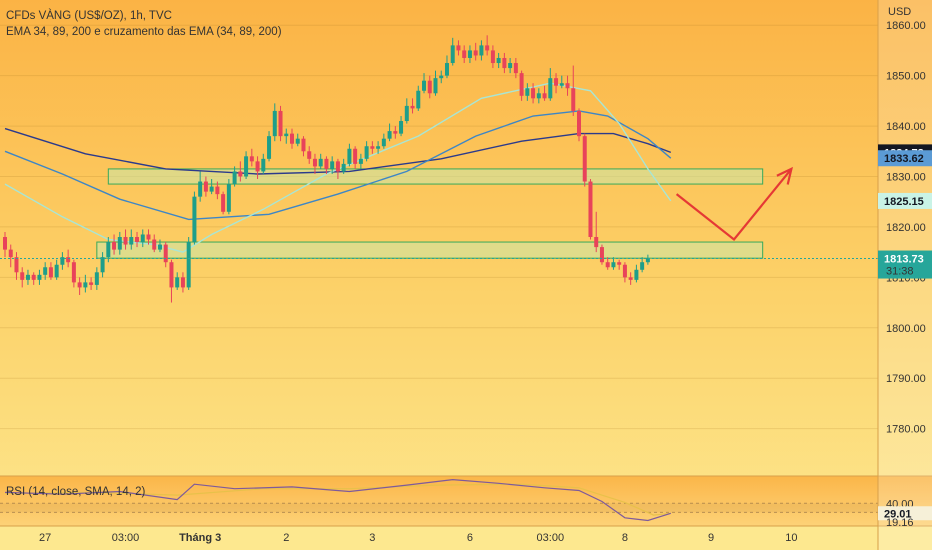  Describe the element at coordinates (905, 200) in the screenshot. I see `price-tag` at that location.